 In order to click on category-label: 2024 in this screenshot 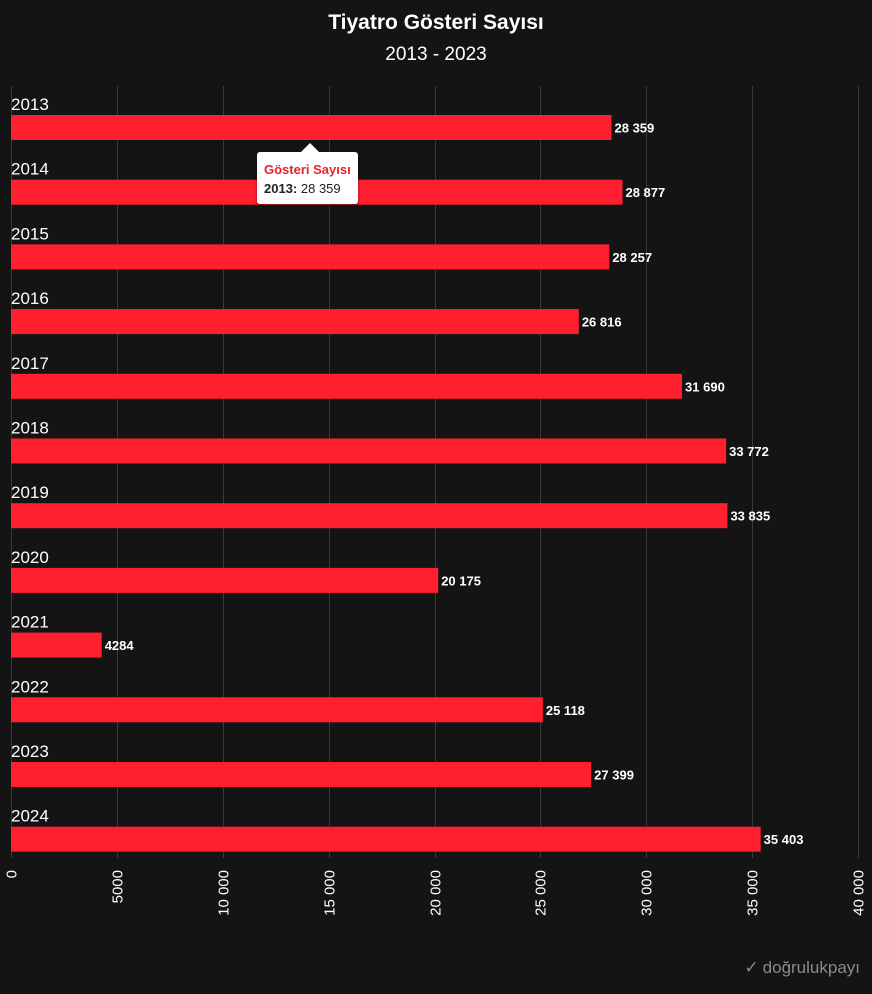, I will do `click(30, 816)`.